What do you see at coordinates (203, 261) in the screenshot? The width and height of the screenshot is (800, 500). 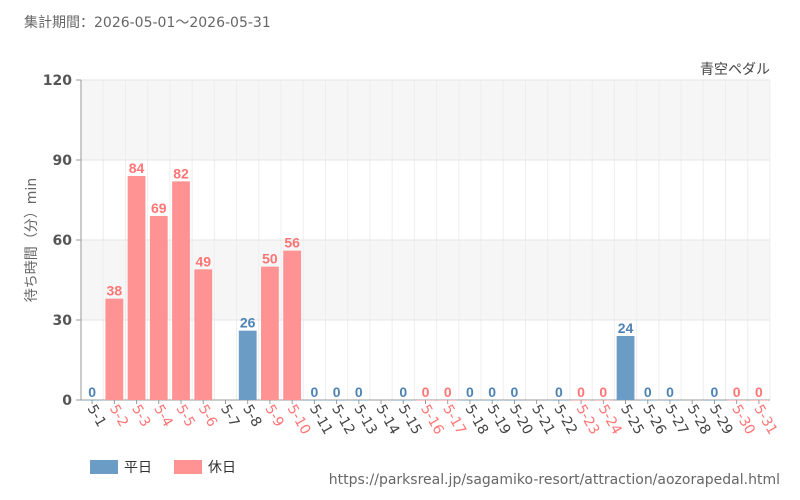 I see `bar-value-label: 49` at bounding box center [203, 261].